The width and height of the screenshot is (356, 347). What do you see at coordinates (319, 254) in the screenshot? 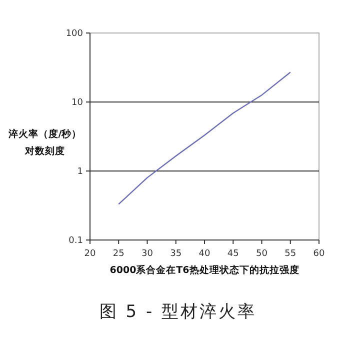
I see `x-tick-label: 60` at bounding box center [319, 254].